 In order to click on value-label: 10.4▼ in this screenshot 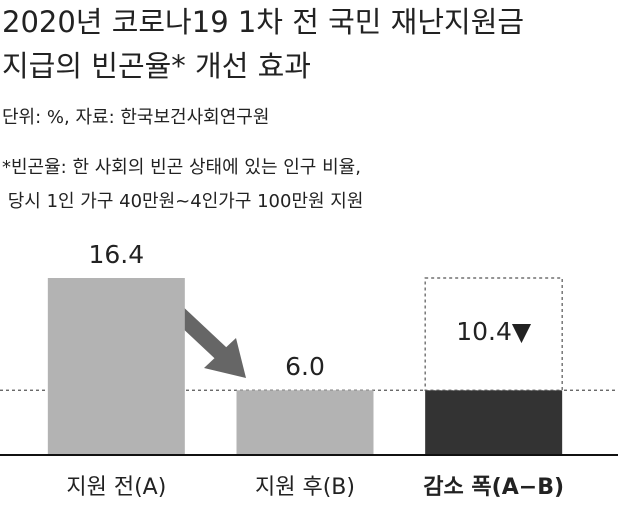, I will do `click(494, 331)`.